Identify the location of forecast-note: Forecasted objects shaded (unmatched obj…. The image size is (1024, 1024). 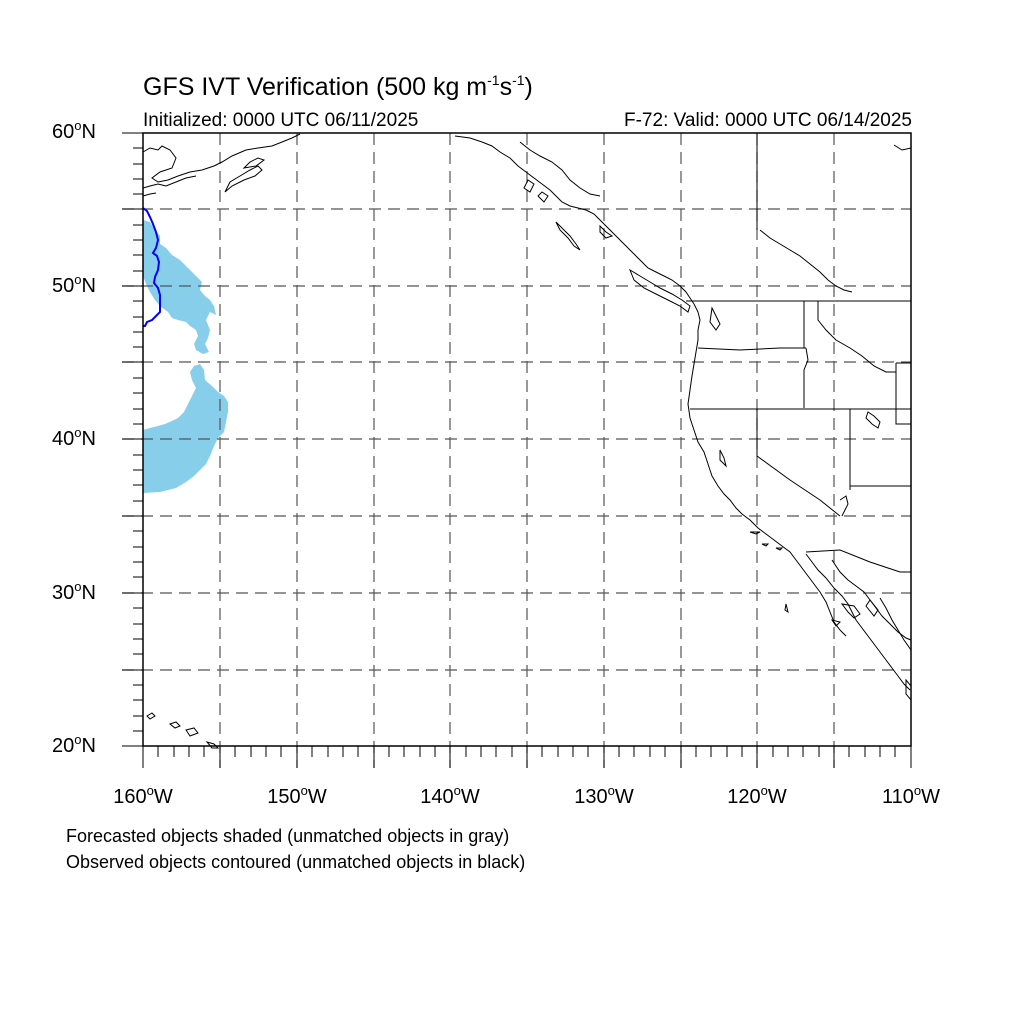
(288, 836).